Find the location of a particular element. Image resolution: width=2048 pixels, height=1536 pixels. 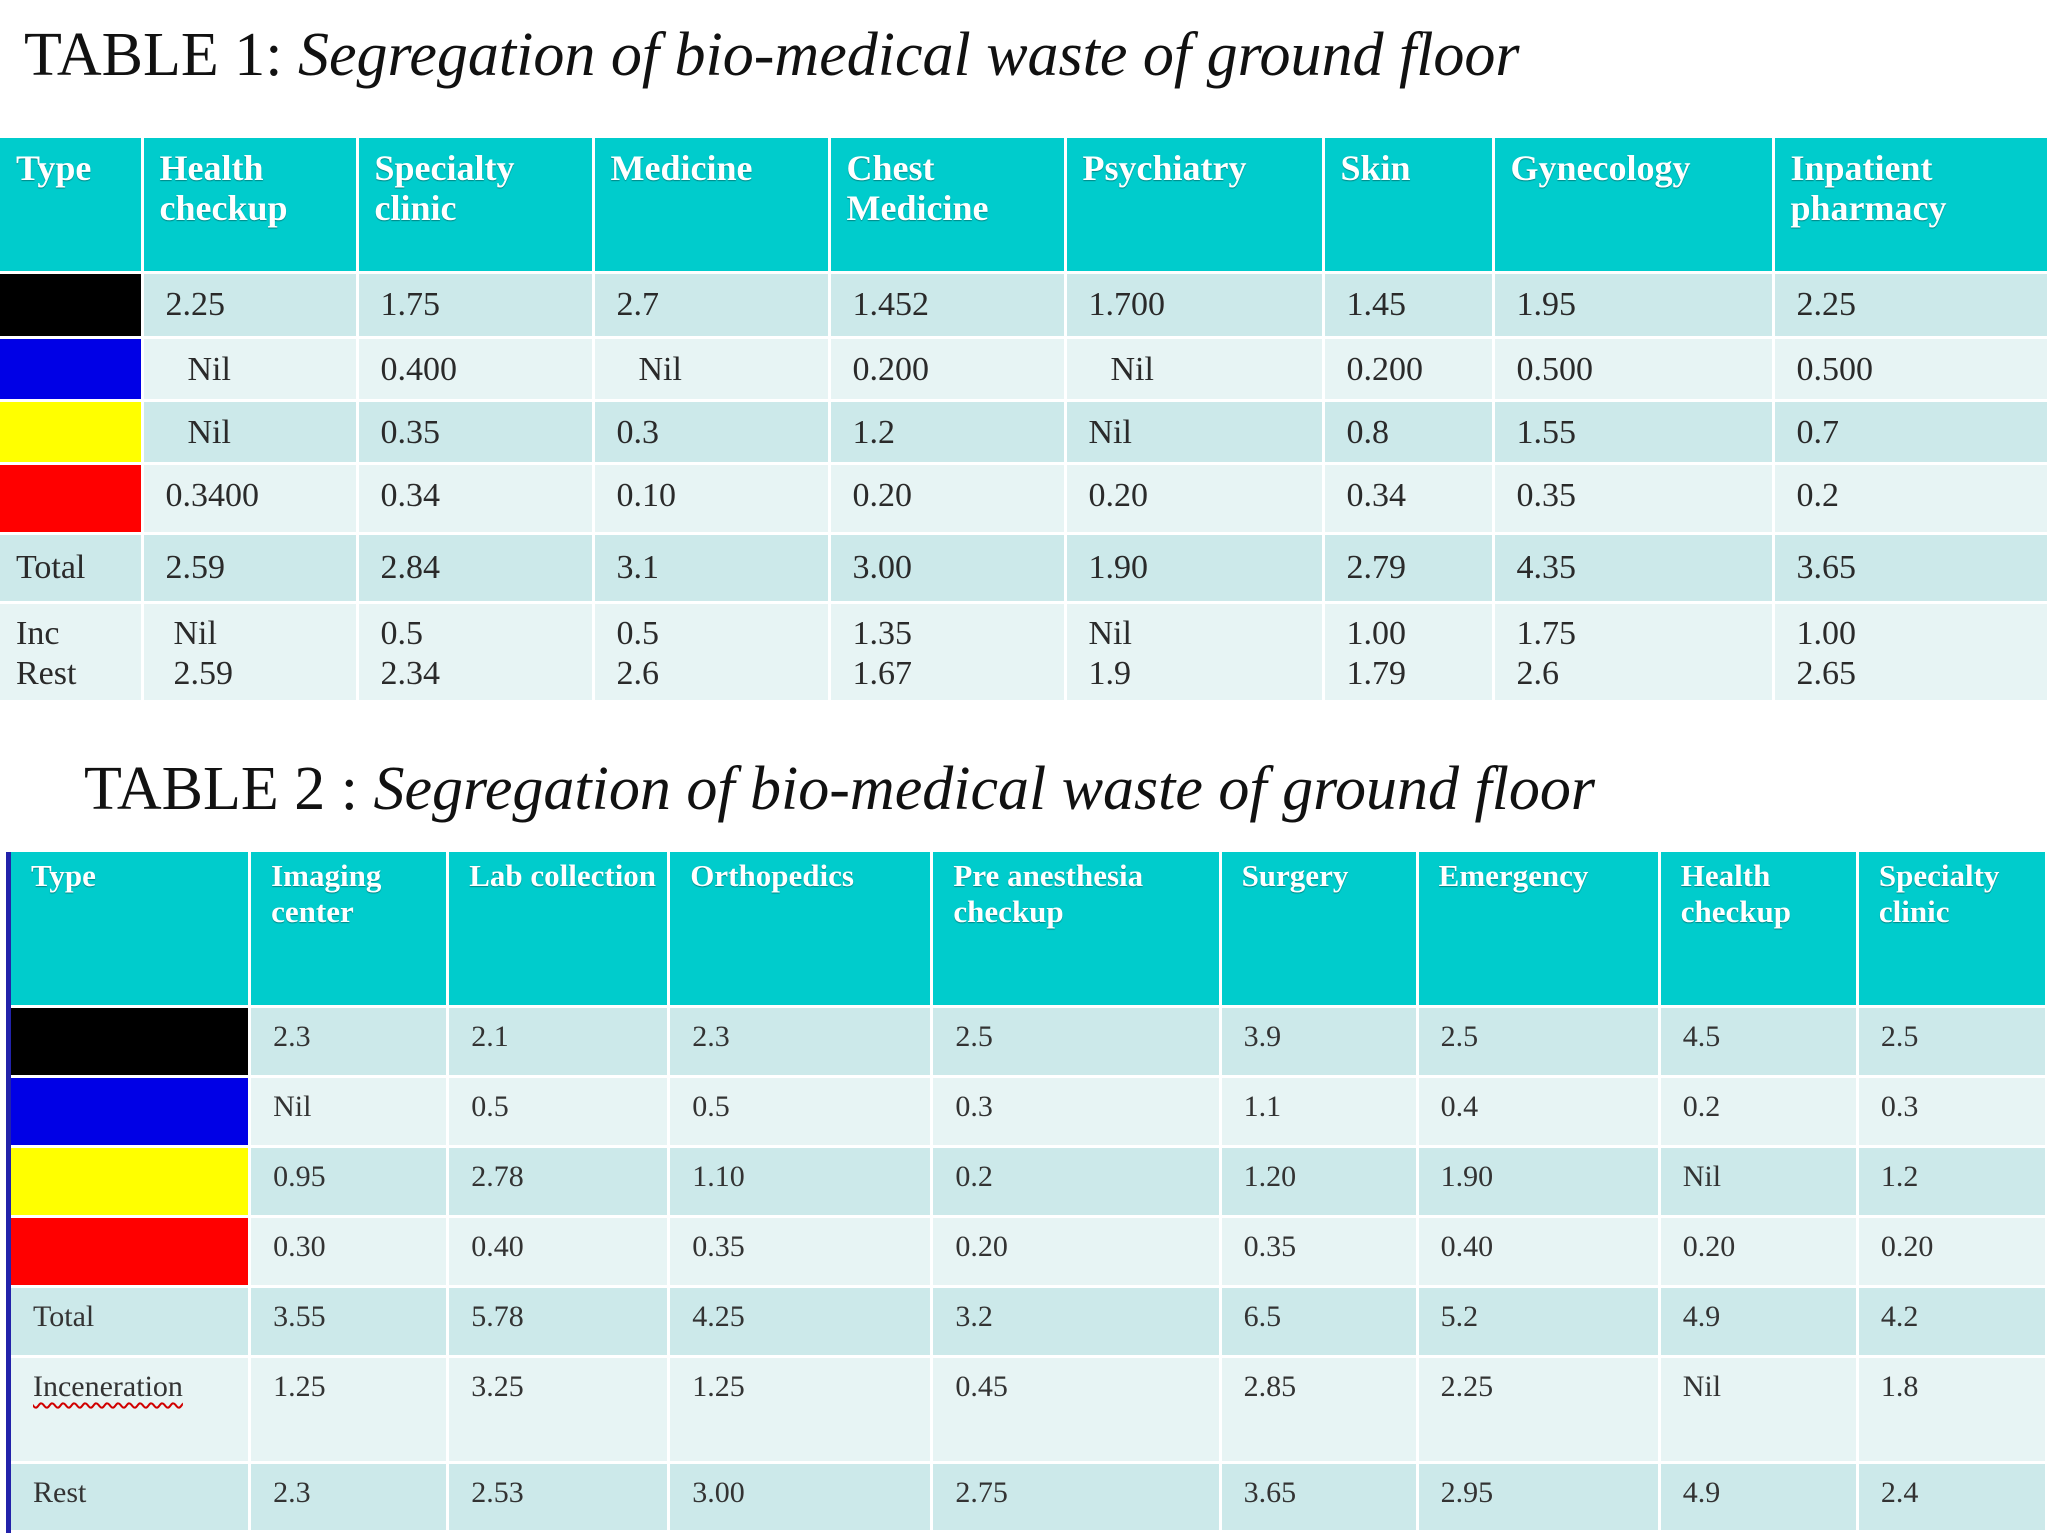

table-cell: 1.20 is located at coordinates (1319, 1182).